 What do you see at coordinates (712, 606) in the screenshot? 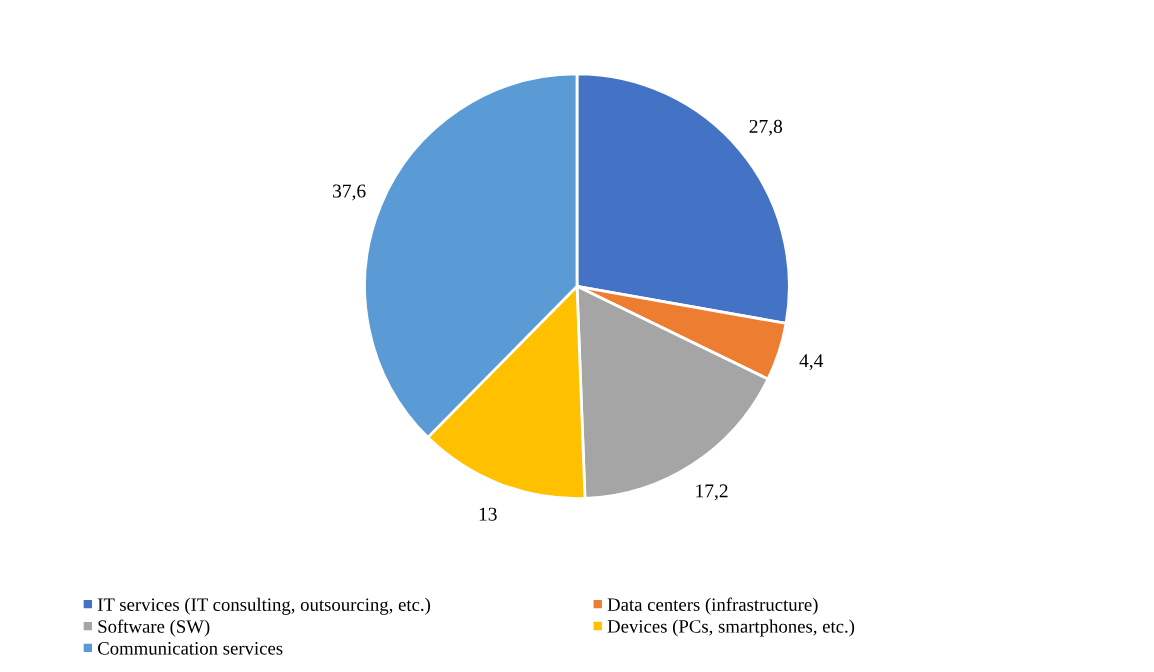
I see `legend-label: Data centers (infrastructure)` at bounding box center [712, 606].